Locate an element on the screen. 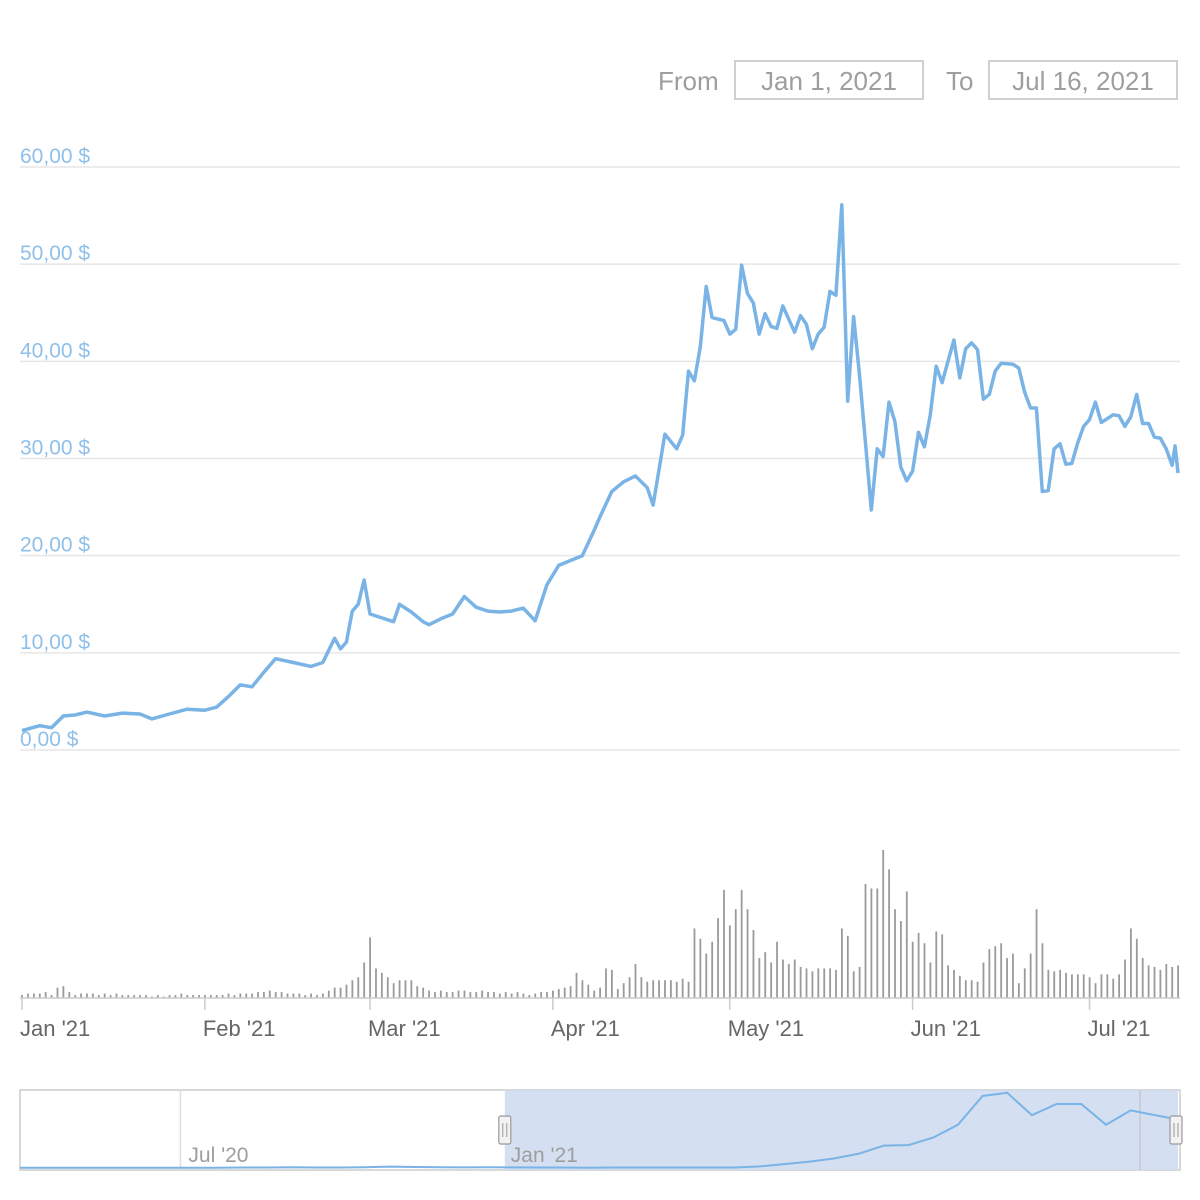  to-date-input: Jul 16, 2021 is located at coordinates (1083, 80).